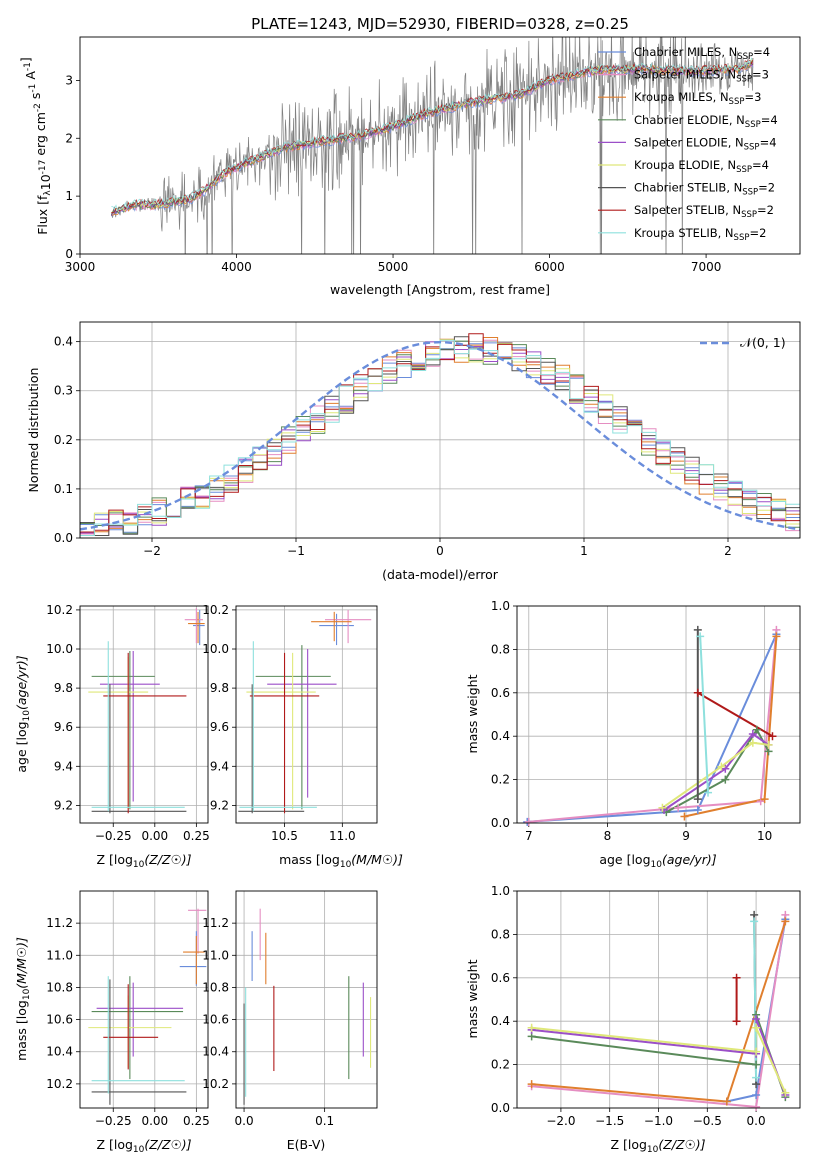  I want to click on tick-label-y: 0, so click(69, 254).